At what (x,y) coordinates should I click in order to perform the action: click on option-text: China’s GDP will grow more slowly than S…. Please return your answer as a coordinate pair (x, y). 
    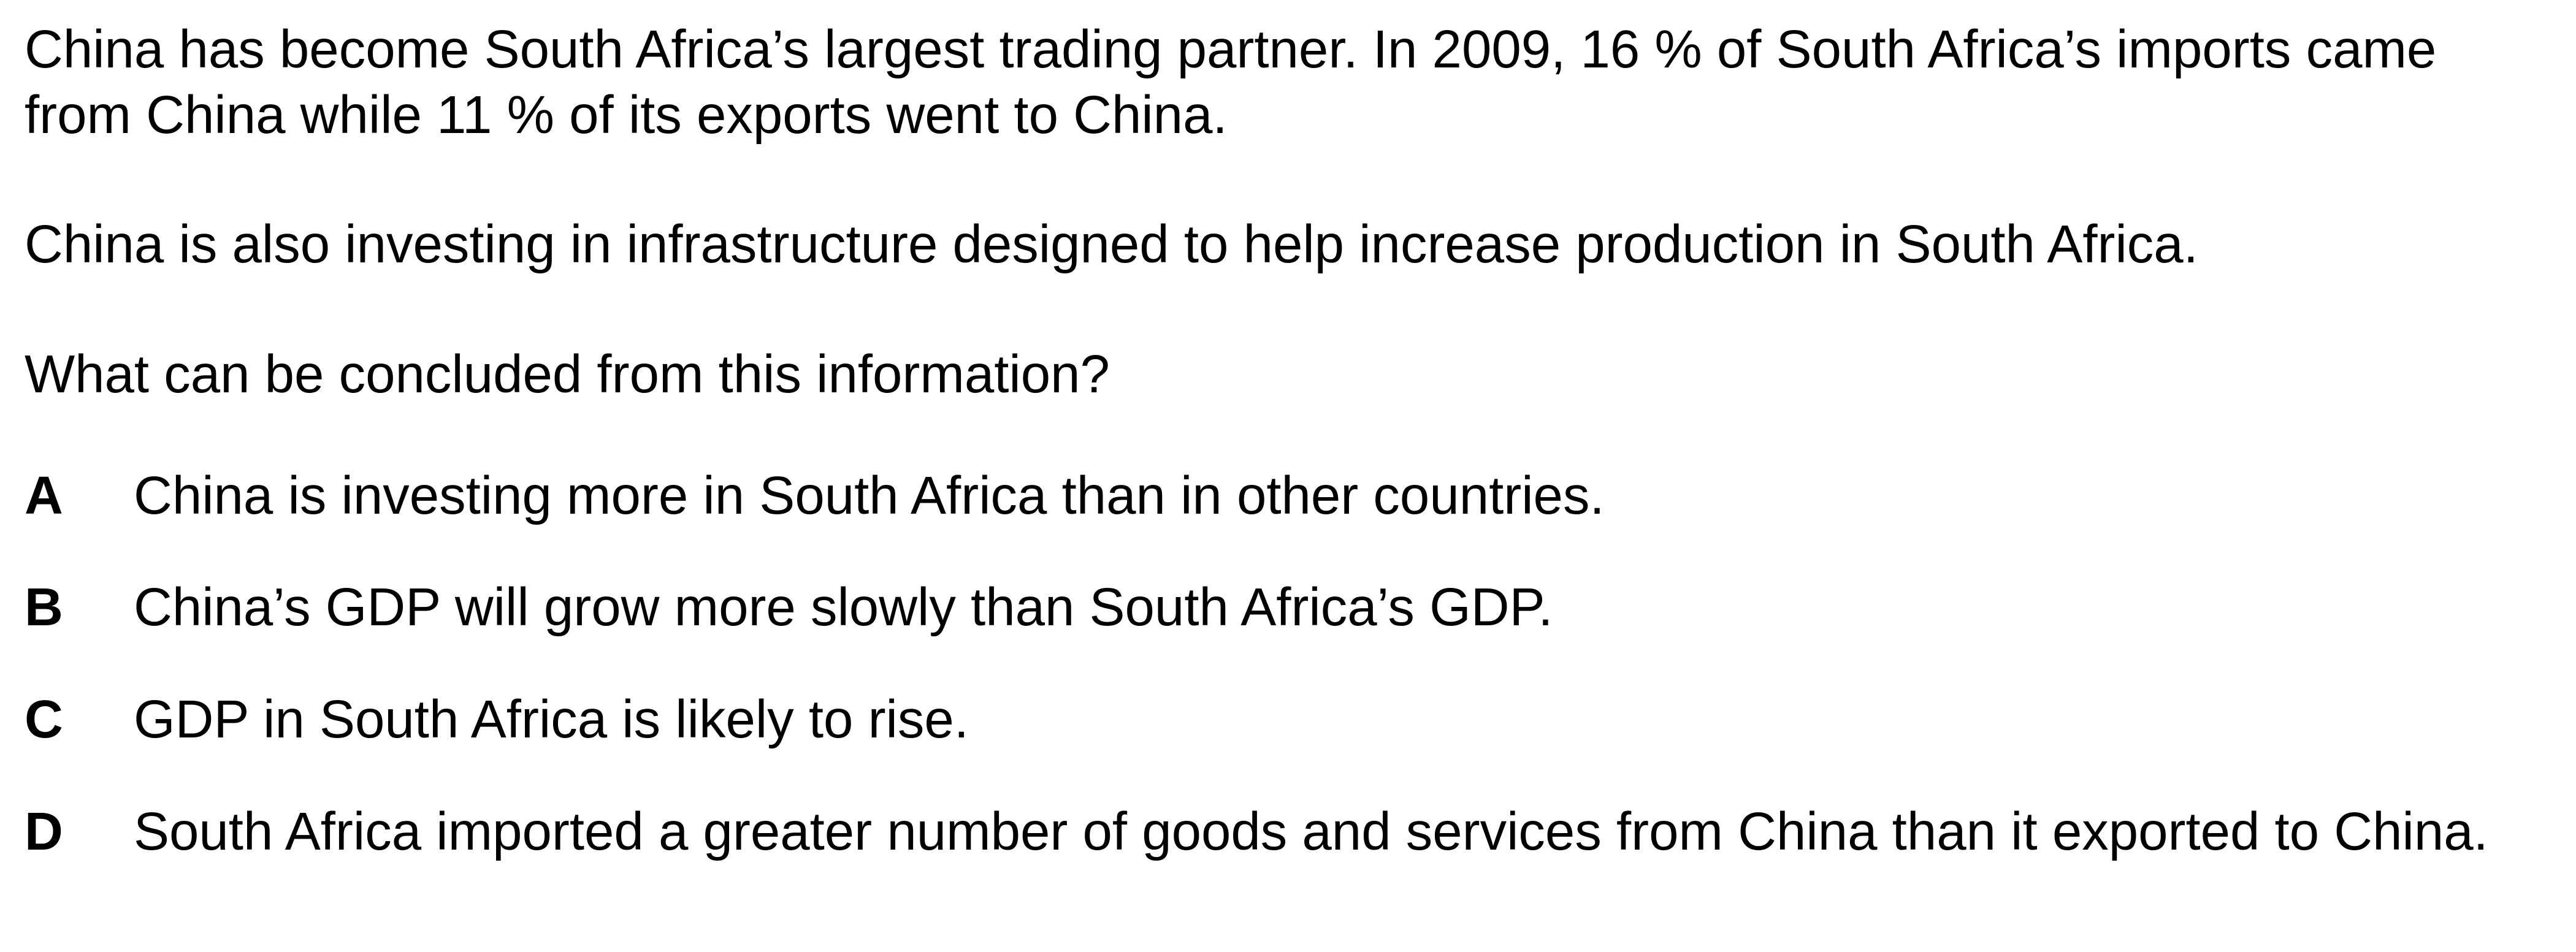
    Looking at the image, I should click on (843, 607).